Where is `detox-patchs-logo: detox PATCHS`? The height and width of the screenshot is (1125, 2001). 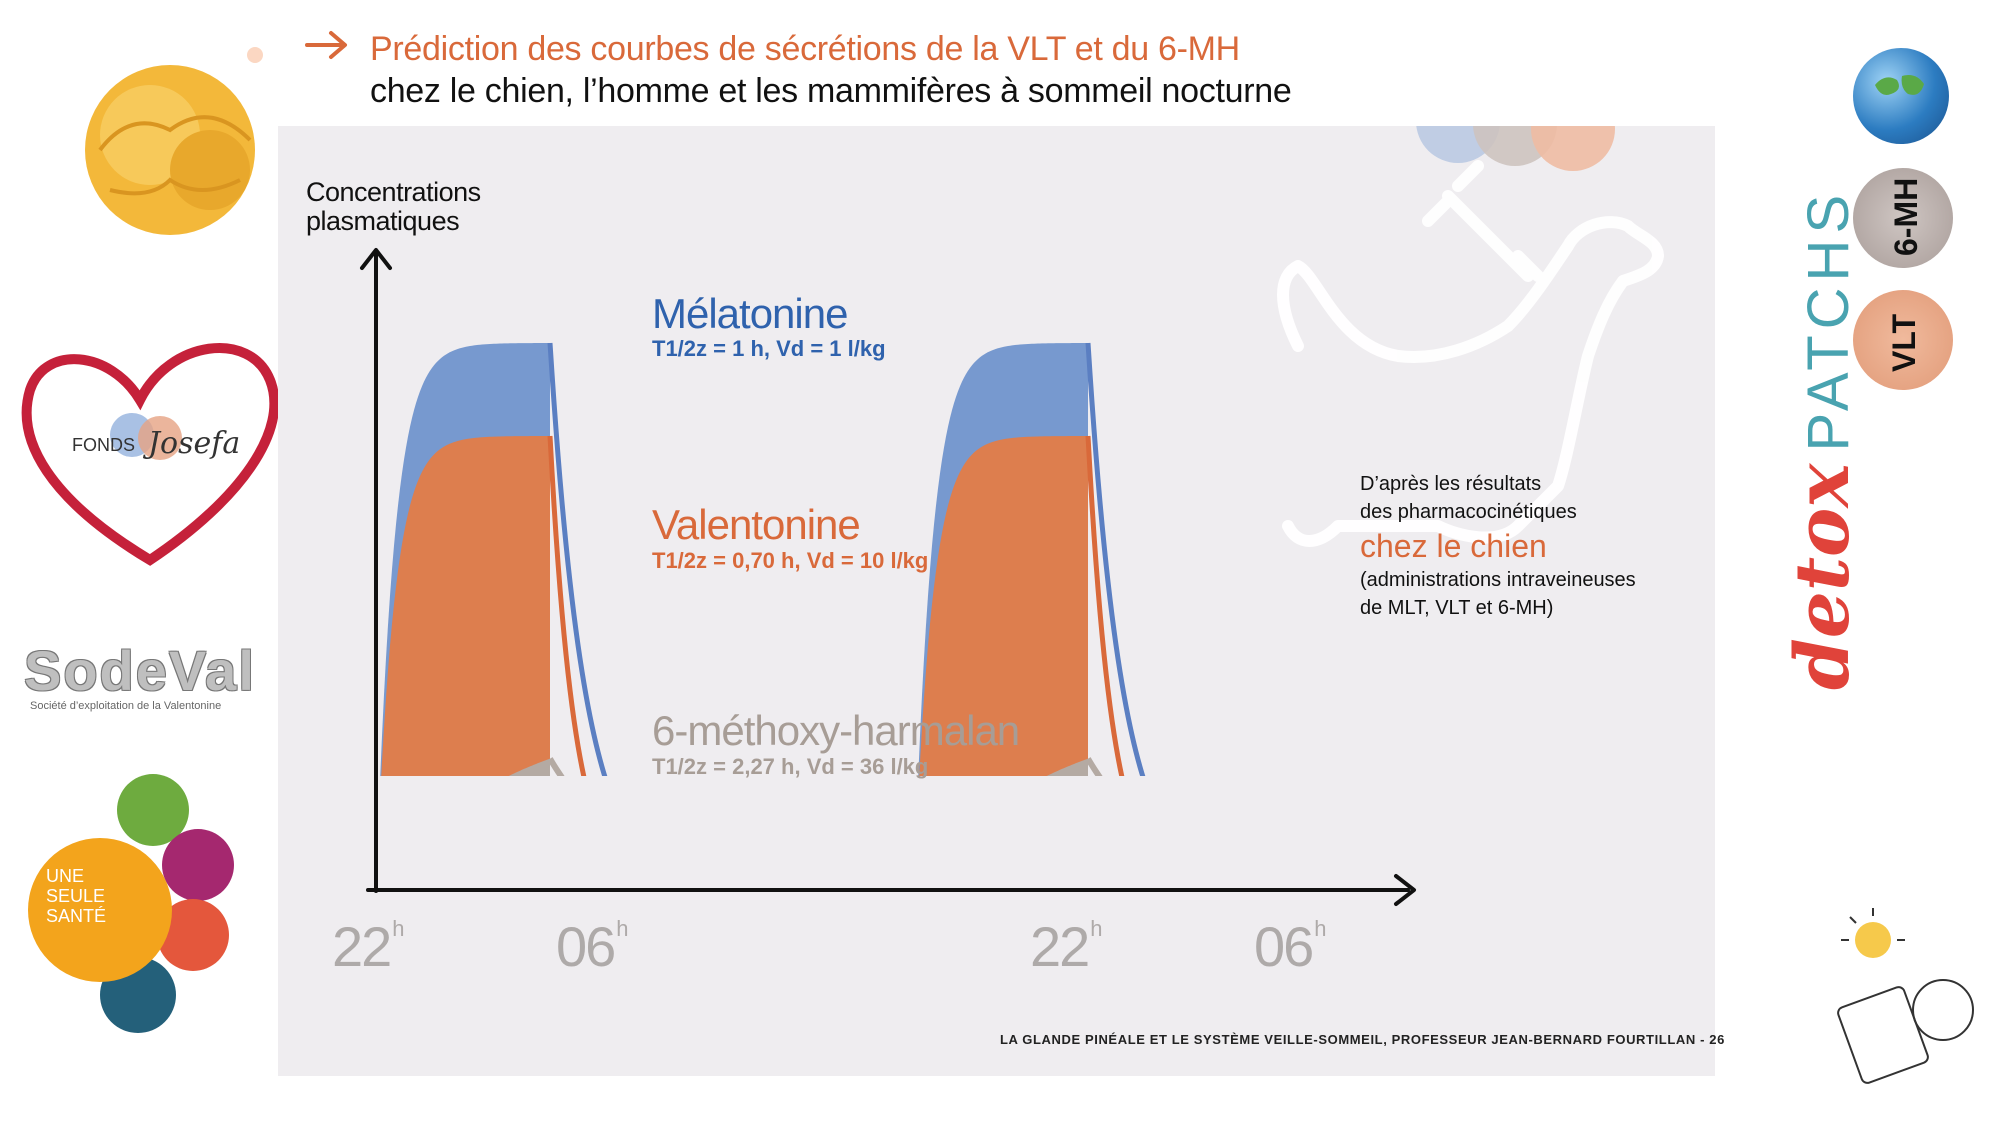
detox-patchs-logo: detox PATCHS is located at coordinates (1823, 439).